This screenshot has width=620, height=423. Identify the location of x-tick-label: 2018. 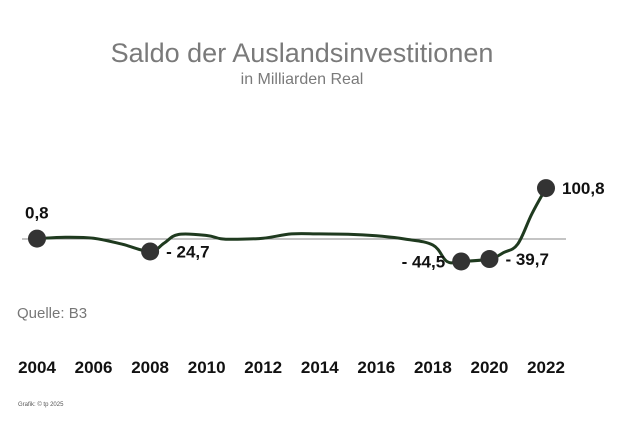
(433, 367).